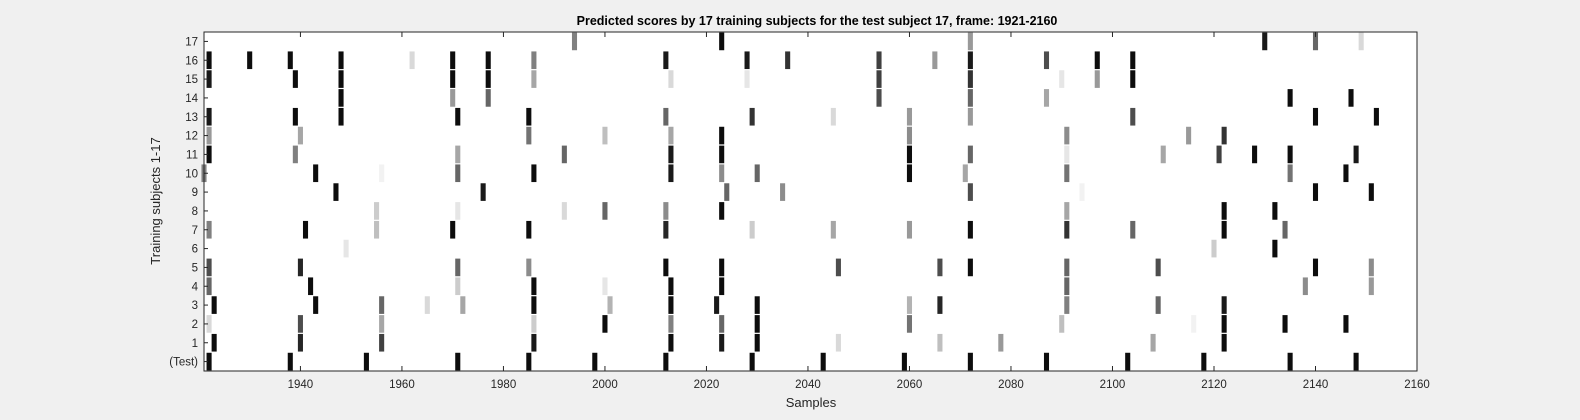 This screenshot has height=420, width=1580. What do you see at coordinates (707, 385) in the screenshot?
I see `x-tick-label: 2020` at bounding box center [707, 385].